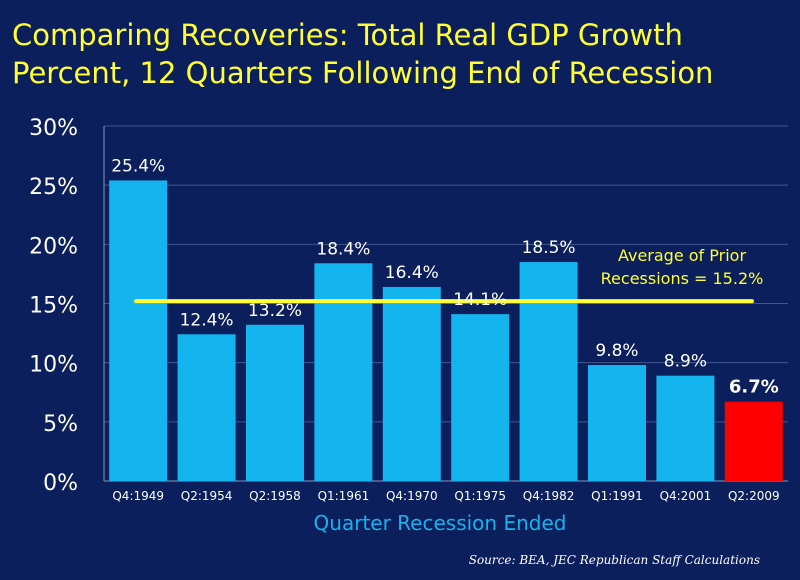 This screenshot has width=800, height=580. What do you see at coordinates (138, 166) in the screenshot?
I see `data-label: 25.4%` at bounding box center [138, 166].